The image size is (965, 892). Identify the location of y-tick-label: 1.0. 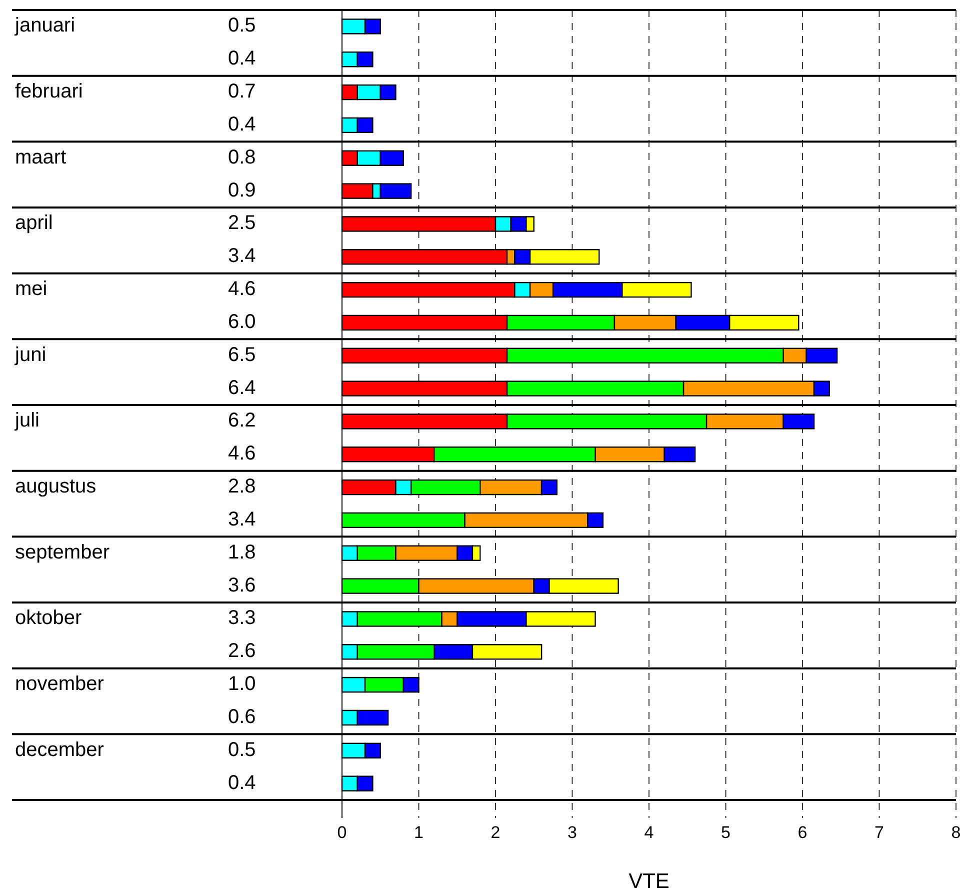
(242, 684).